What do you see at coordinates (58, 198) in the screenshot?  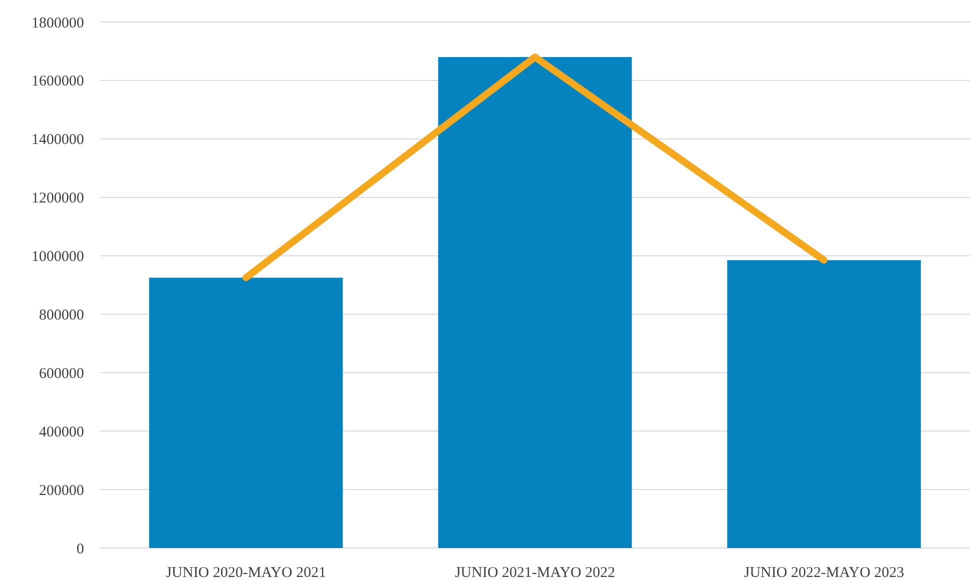 I see `y-tick-label: 1200000` at bounding box center [58, 198].